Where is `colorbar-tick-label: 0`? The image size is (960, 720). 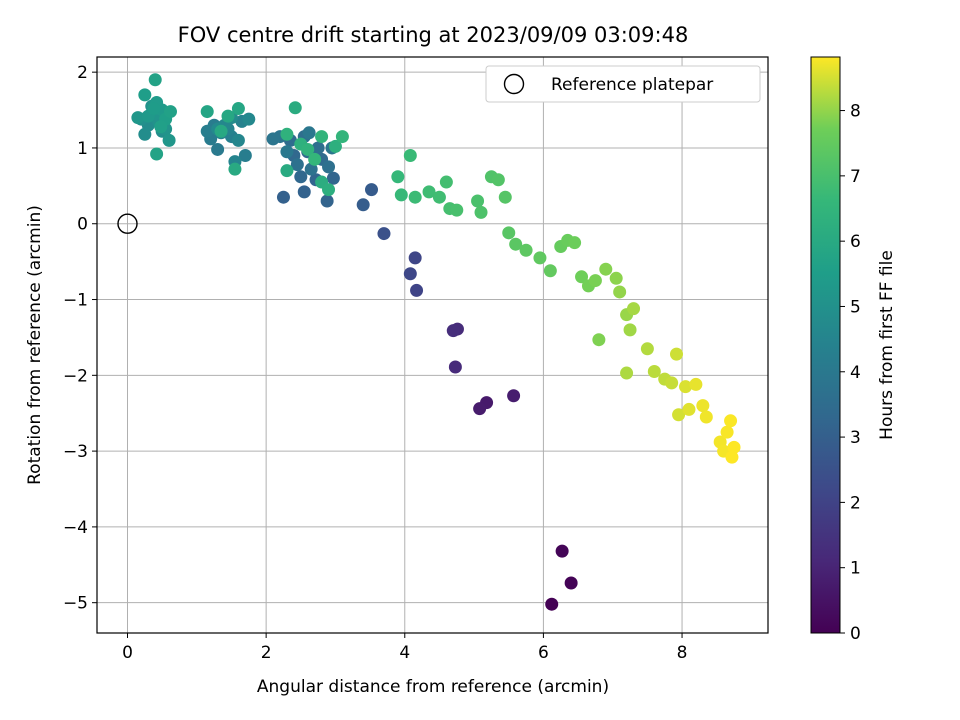
colorbar-tick-label: 0 is located at coordinates (855, 634).